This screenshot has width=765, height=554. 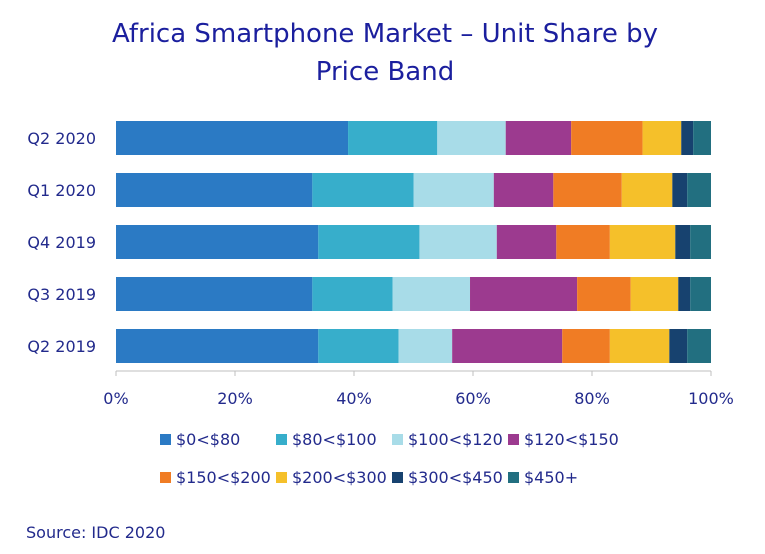 I want to click on bar-segment-q2-2020-450-plus, so click(x=702, y=138).